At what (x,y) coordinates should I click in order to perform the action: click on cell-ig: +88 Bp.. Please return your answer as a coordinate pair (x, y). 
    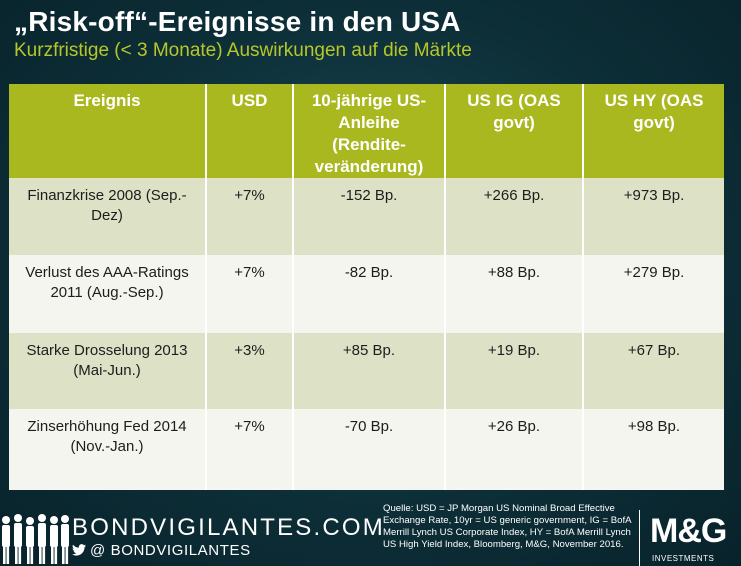
    Looking at the image, I should click on (514, 294).